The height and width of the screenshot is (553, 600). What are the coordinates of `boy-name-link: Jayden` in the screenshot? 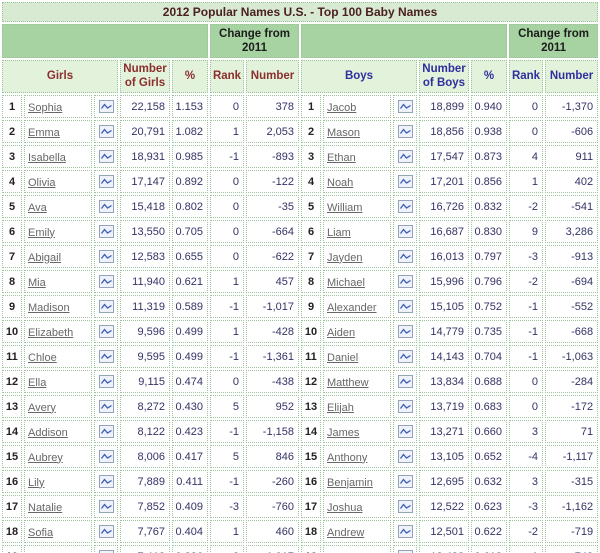 It's located at (345, 257).